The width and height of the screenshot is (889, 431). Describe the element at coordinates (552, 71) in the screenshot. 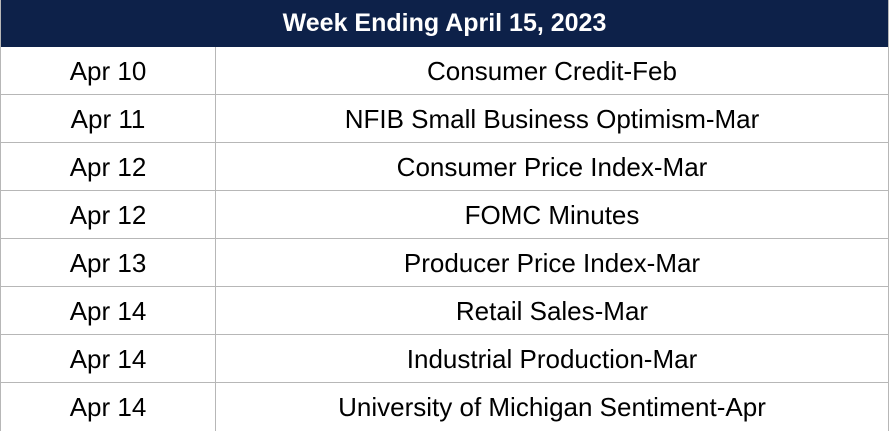

I see `row-event: Consumer Credit-Feb` at that location.